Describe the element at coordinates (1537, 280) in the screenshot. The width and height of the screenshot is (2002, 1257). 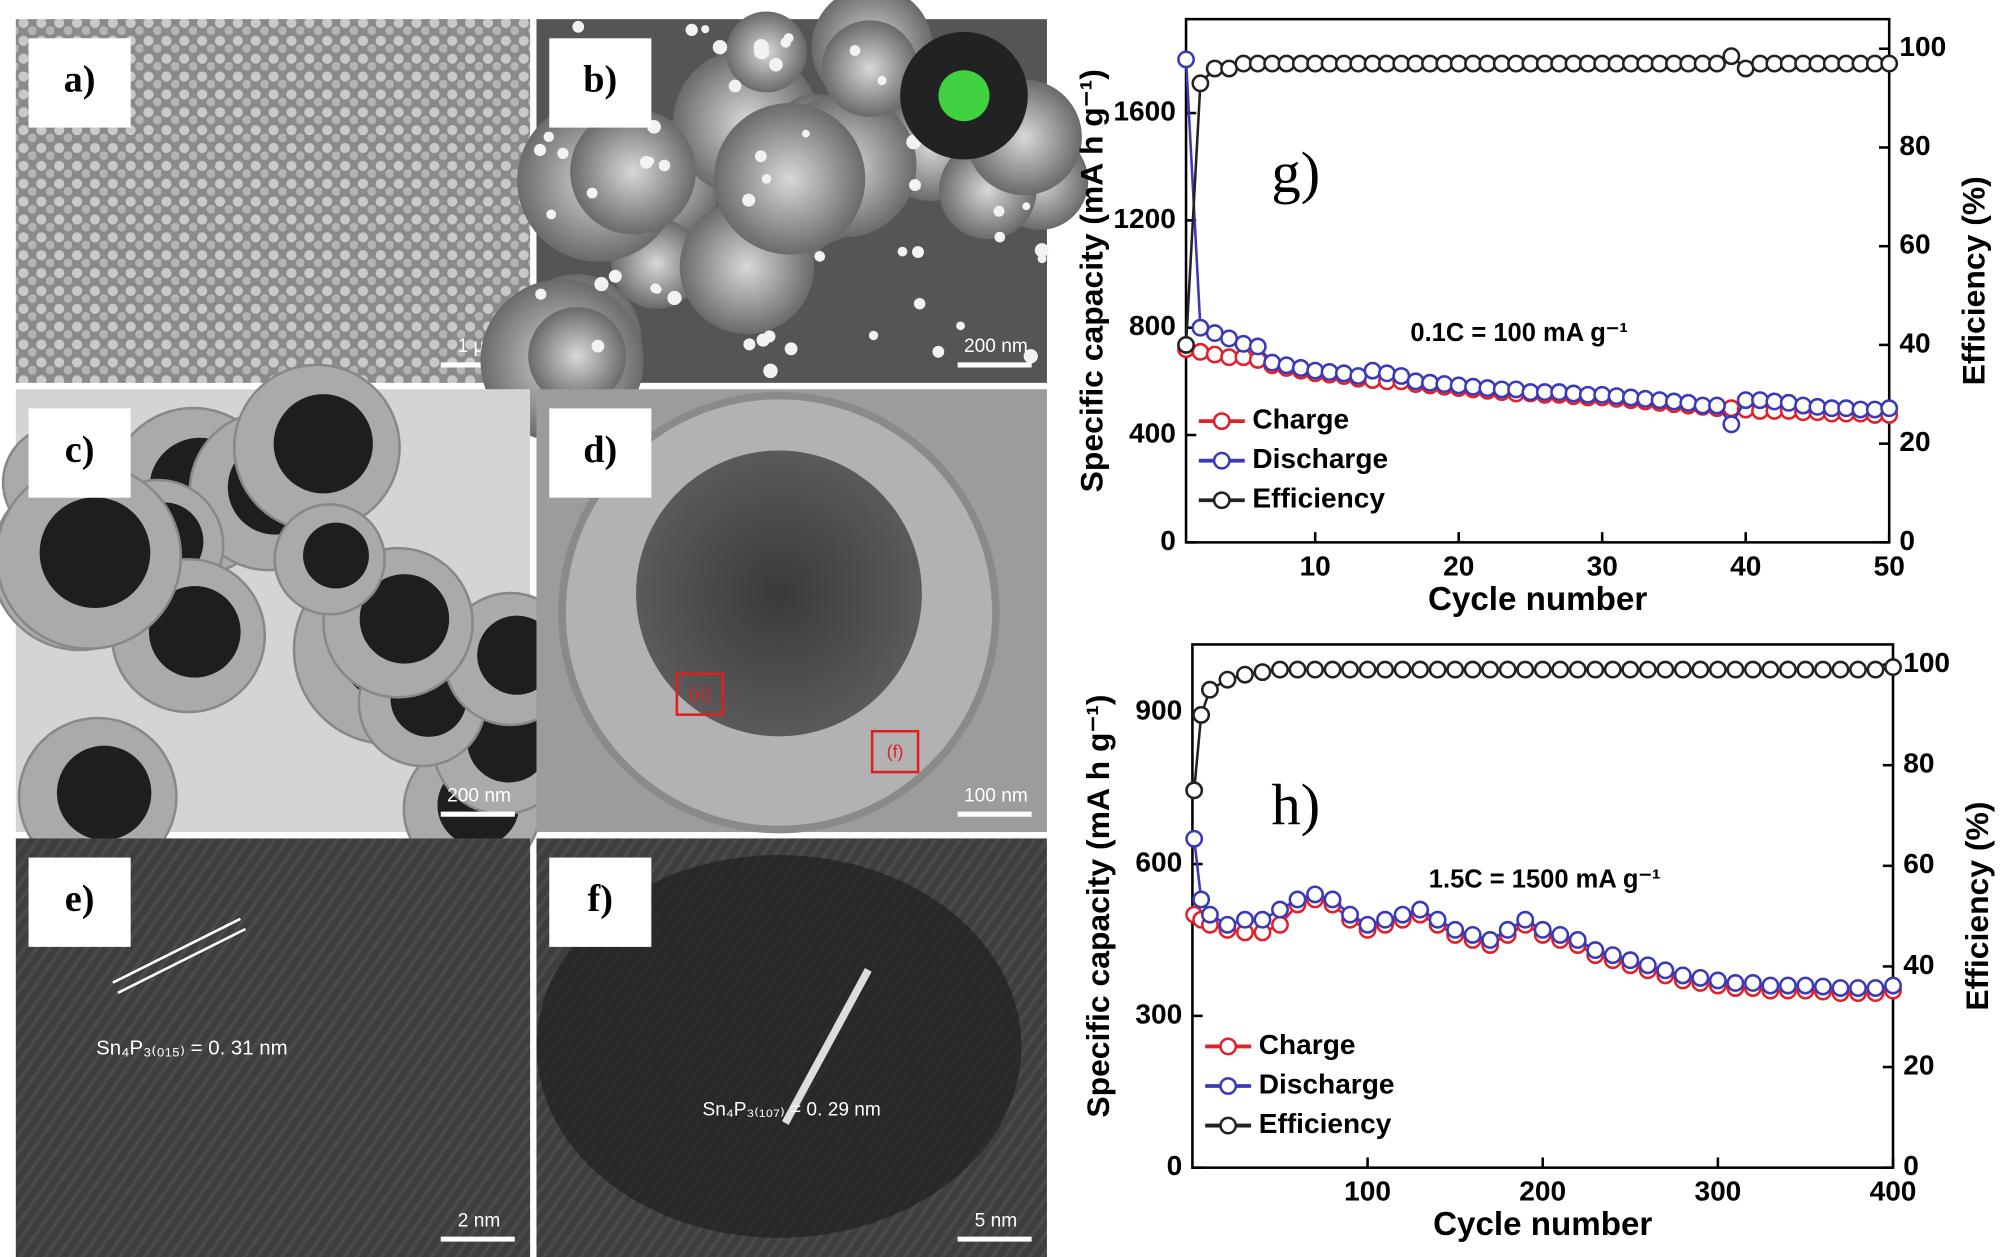
I see `plot-frame` at that location.